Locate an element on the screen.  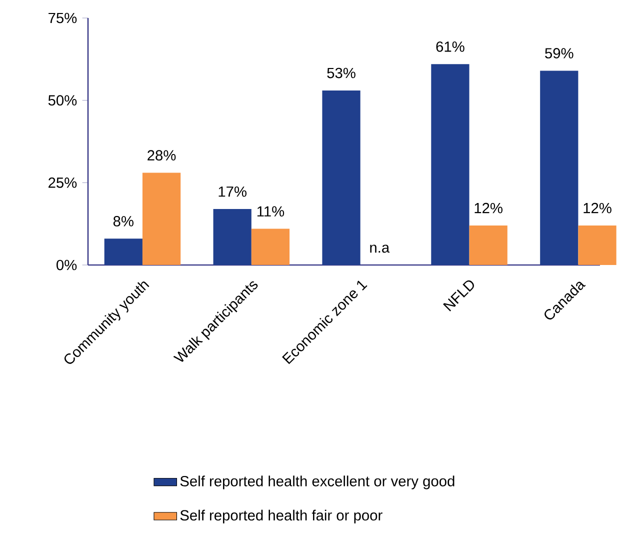
data-label: 59% is located at coordinates (559, 53).